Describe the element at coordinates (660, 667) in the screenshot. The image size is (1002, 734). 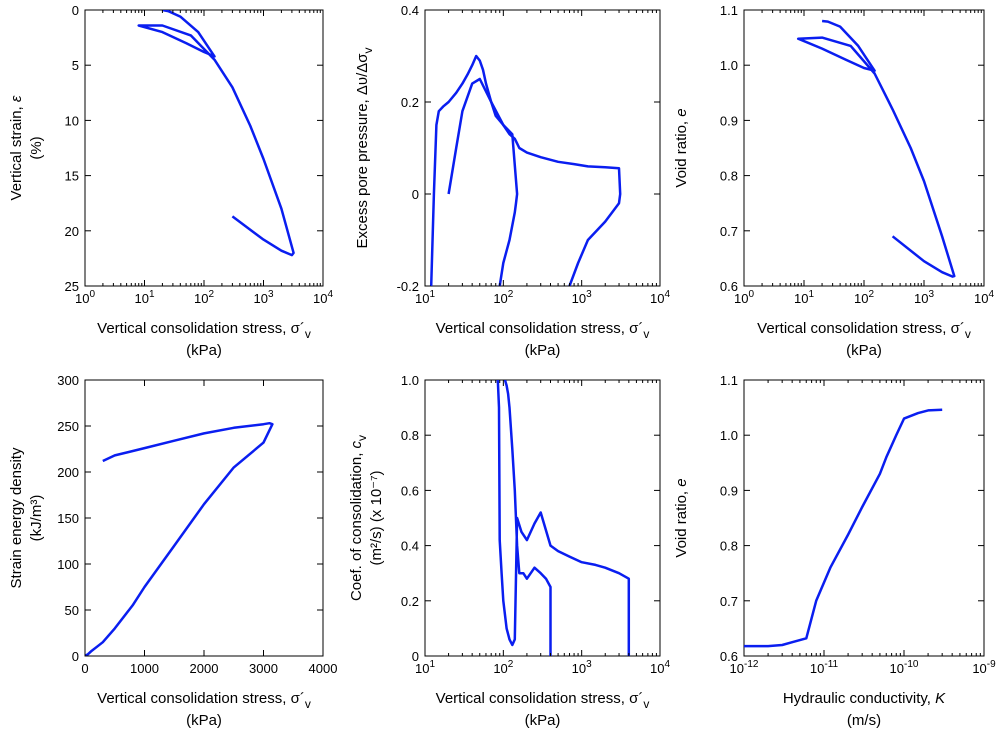
I see `chart5-x-tick-label: 10⁴` at that location.